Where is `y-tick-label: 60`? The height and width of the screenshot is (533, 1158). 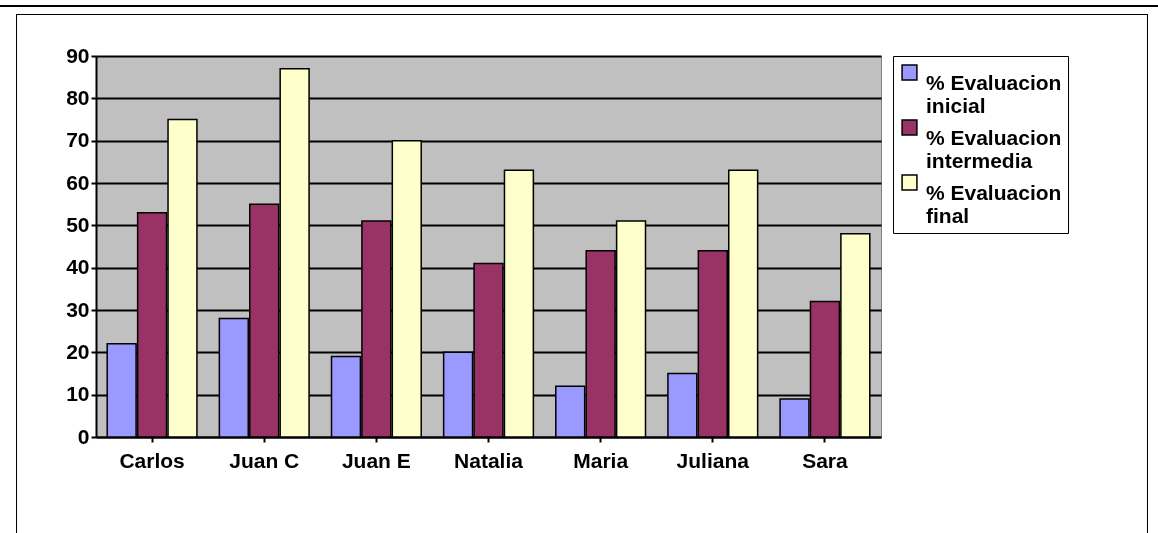 y-tick-label: 60 is located at coordinates (78, 182).